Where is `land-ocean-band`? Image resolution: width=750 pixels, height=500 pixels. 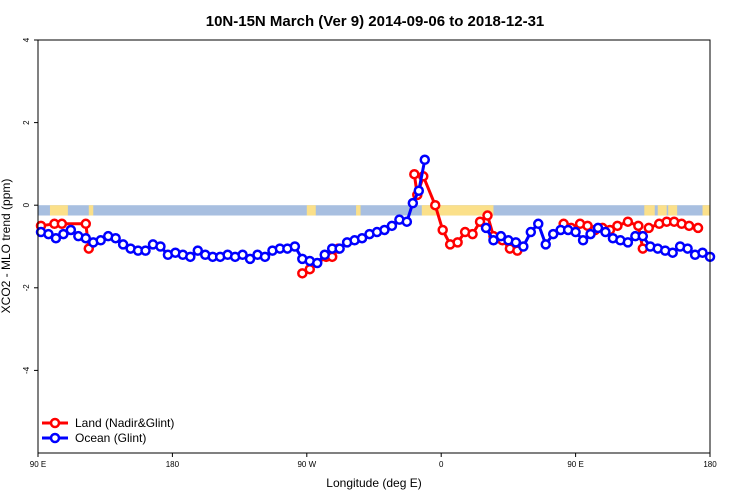
land-ocean-band is located at coordinates (374, 210).